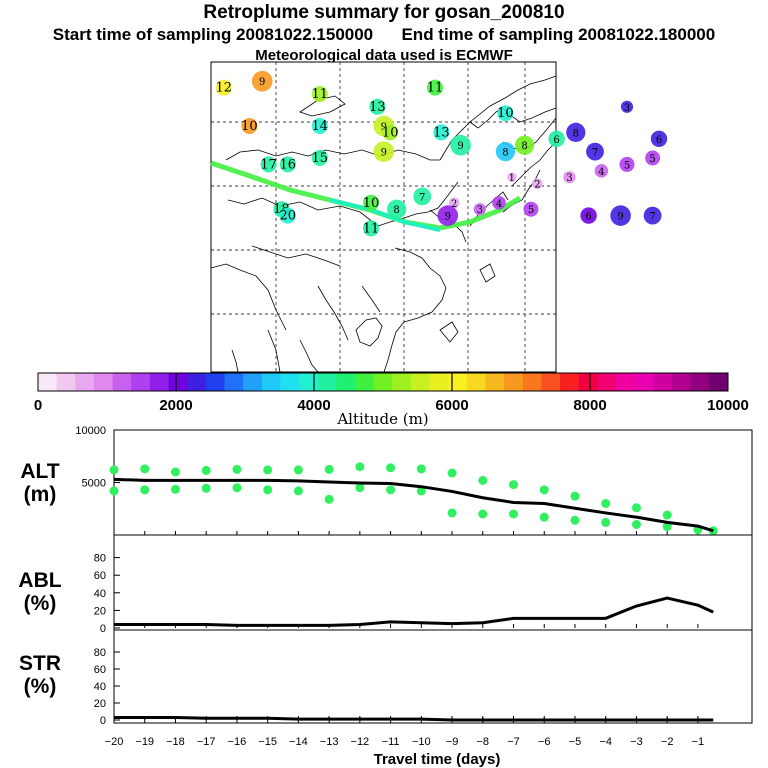  What do you see at coordinates (544, 742) in the screenshot?
I see `x-tick-label: −6` at bounding box center [544, 742].